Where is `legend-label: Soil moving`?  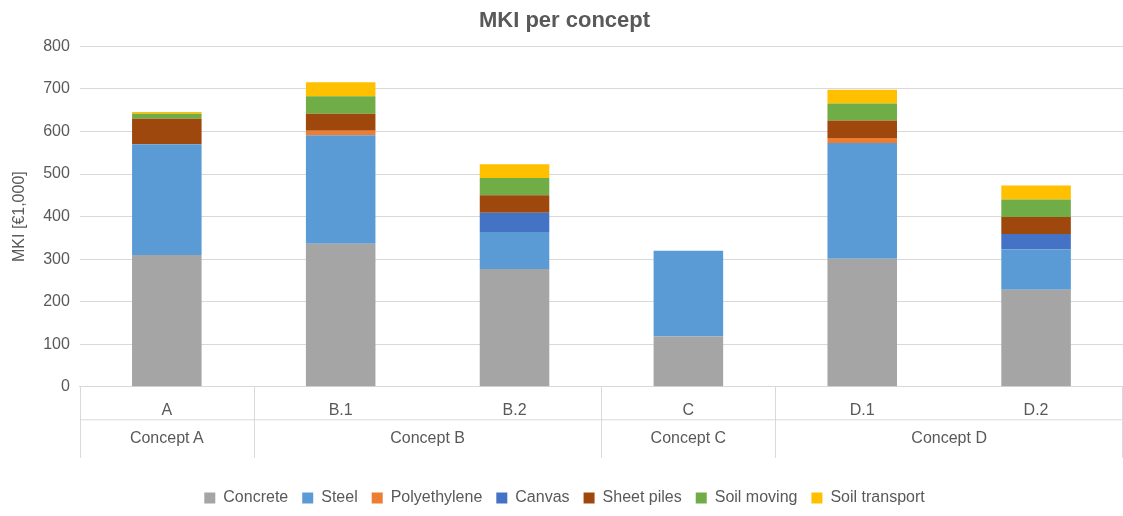
legend-label: Soil moving is located at coordinates (756, 497).